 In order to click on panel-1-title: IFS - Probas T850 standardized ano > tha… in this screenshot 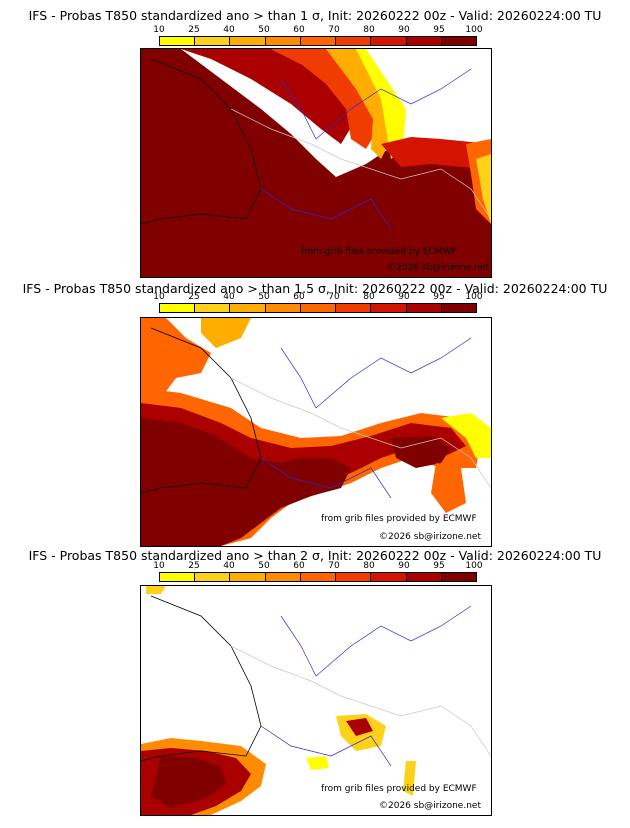, I will do `click(315, 15)`.